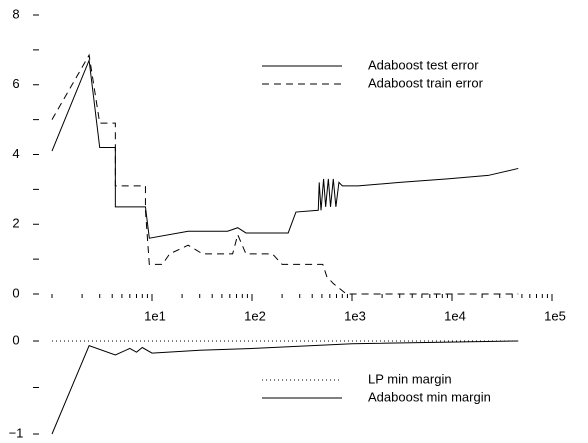  Describe the element at coordinates (155, 315) in the screenshot. I see `x-tick-label: 1e1` at that location.